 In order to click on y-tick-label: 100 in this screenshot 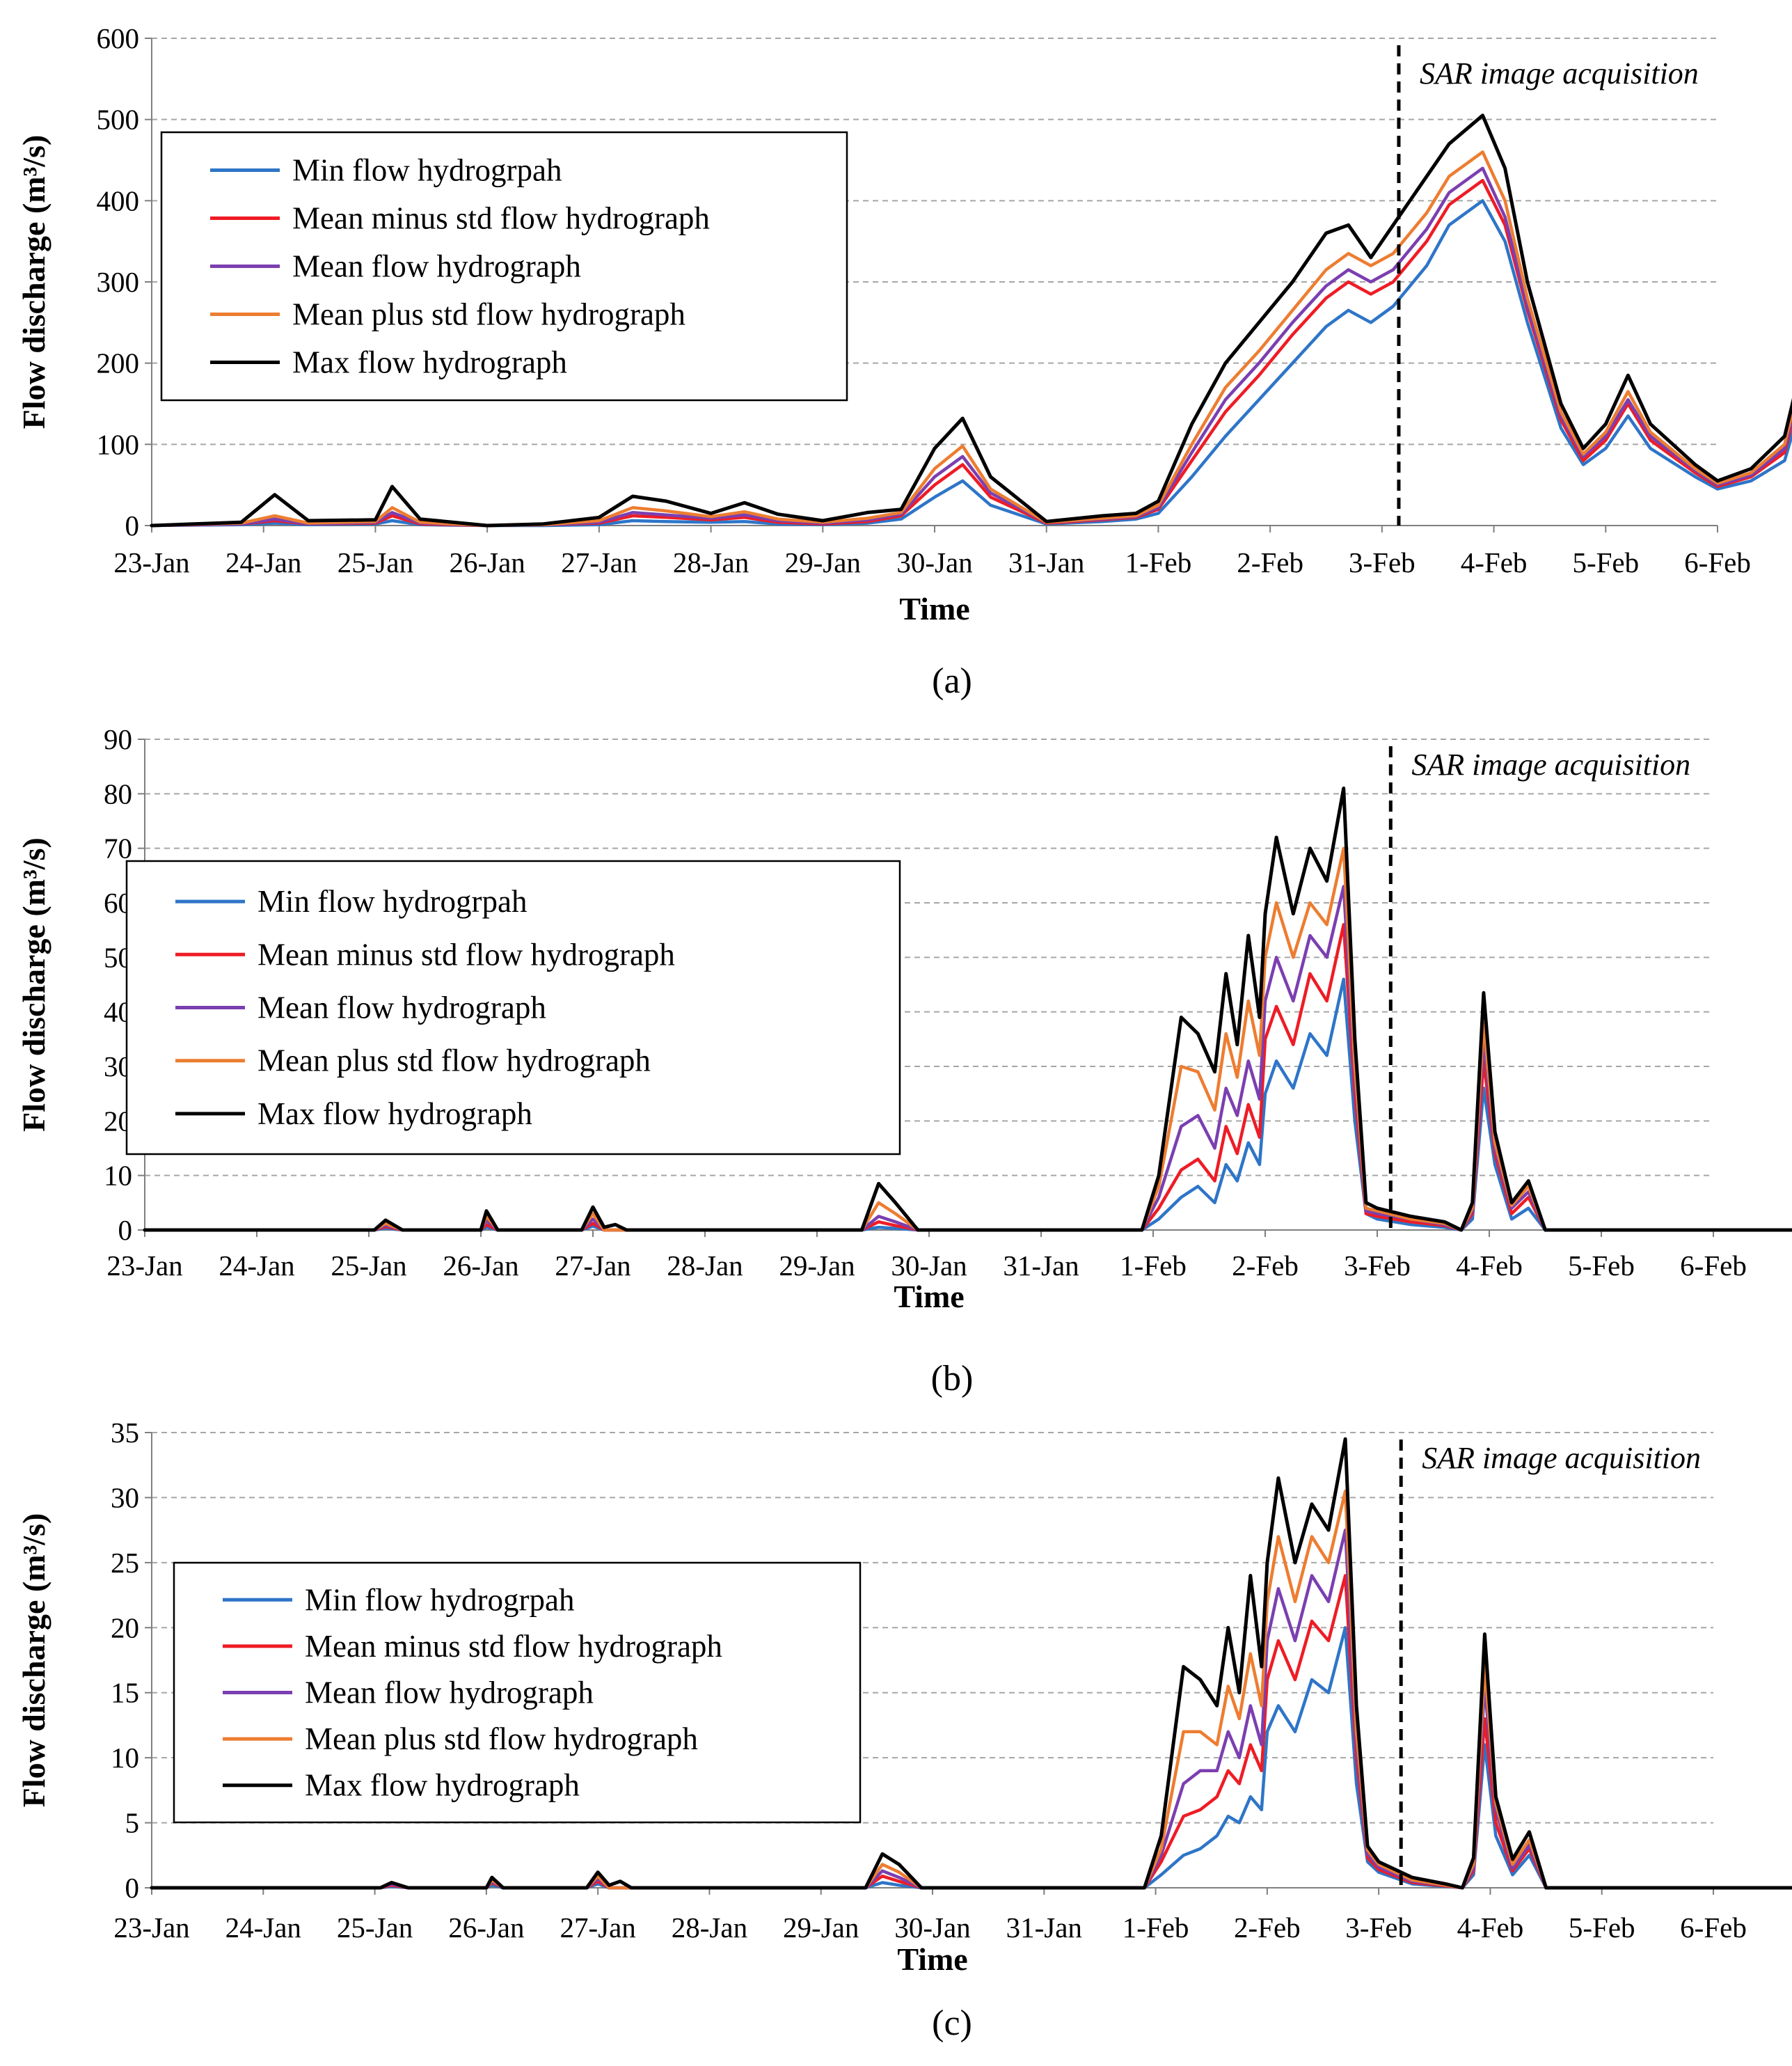, I will do `click(118, 444)`.